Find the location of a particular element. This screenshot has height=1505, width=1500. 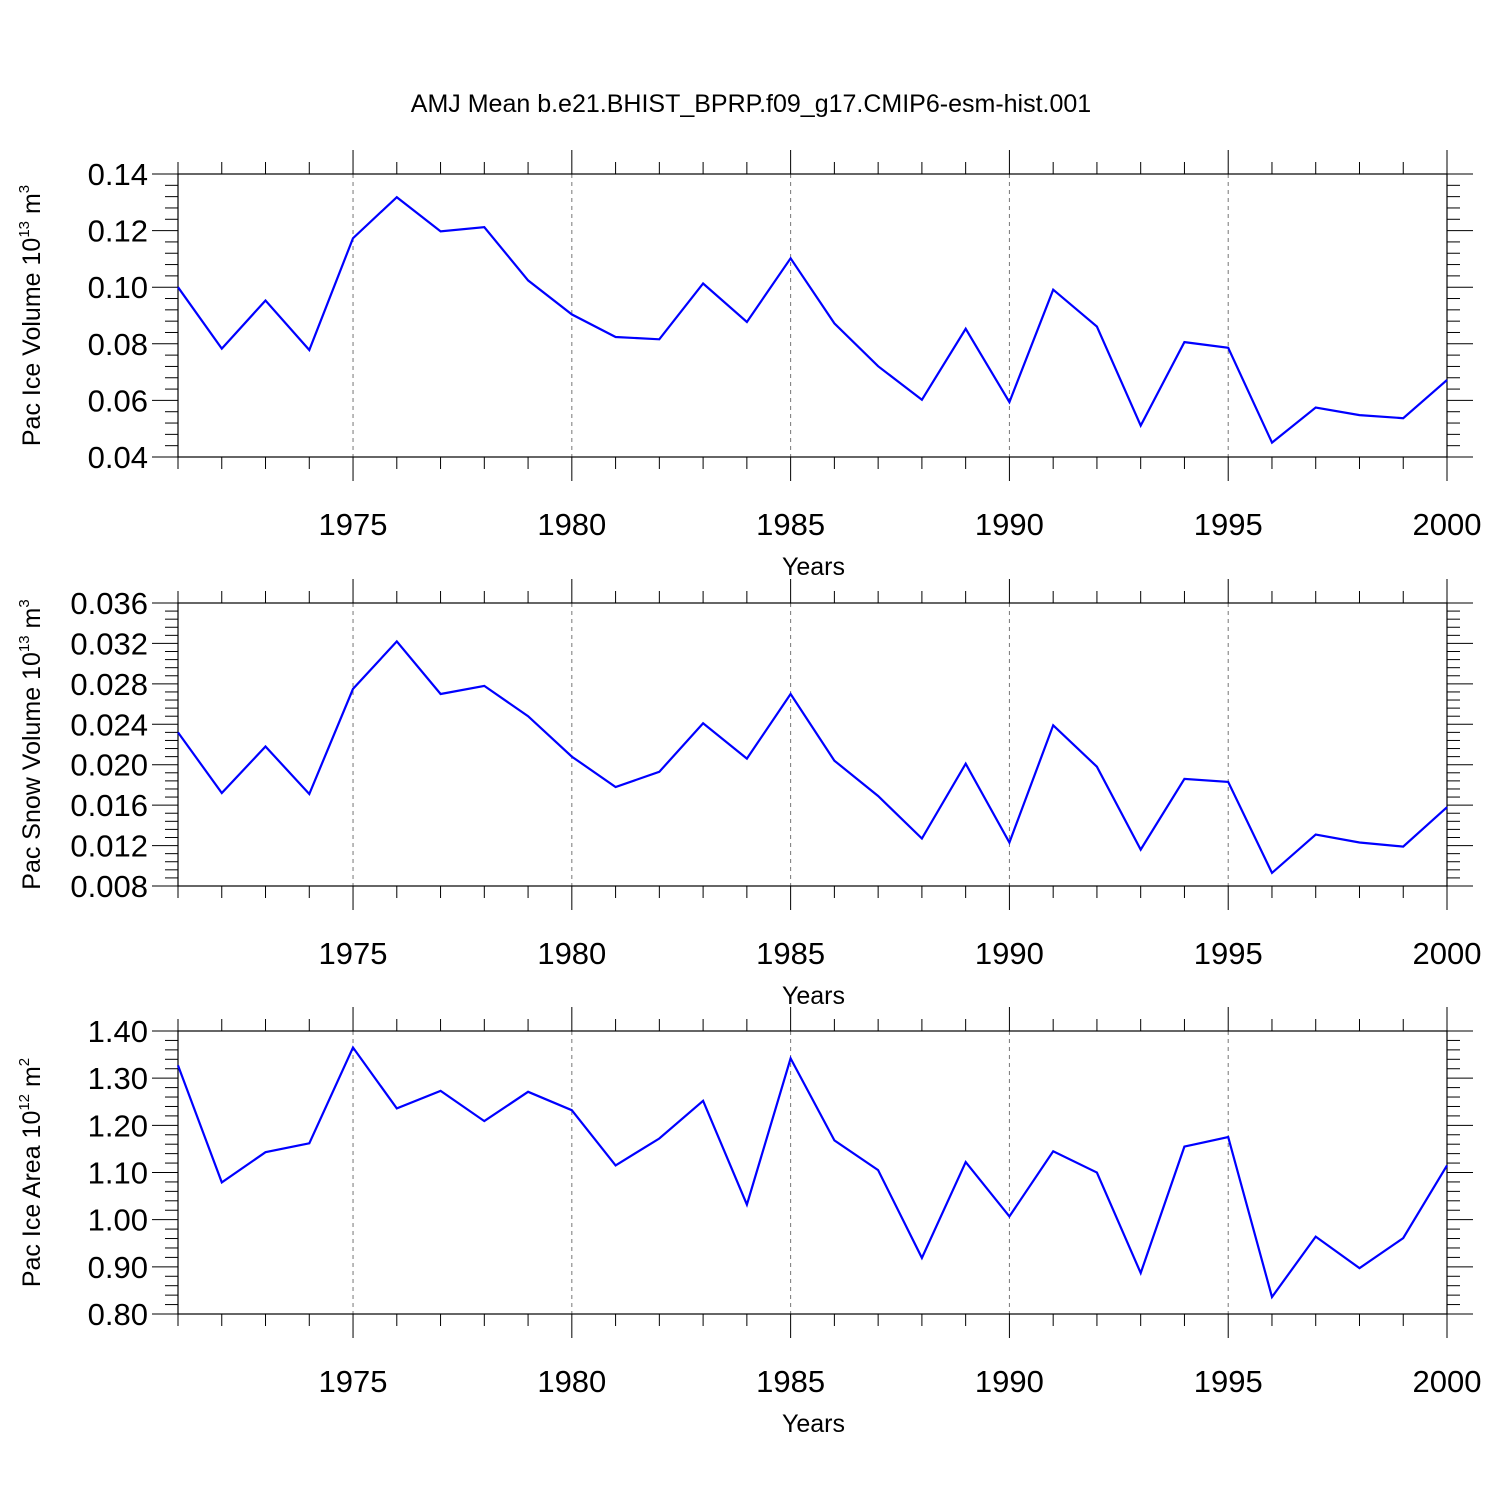

y-tick-label: 0.012 is located at coordinates (109, 846).